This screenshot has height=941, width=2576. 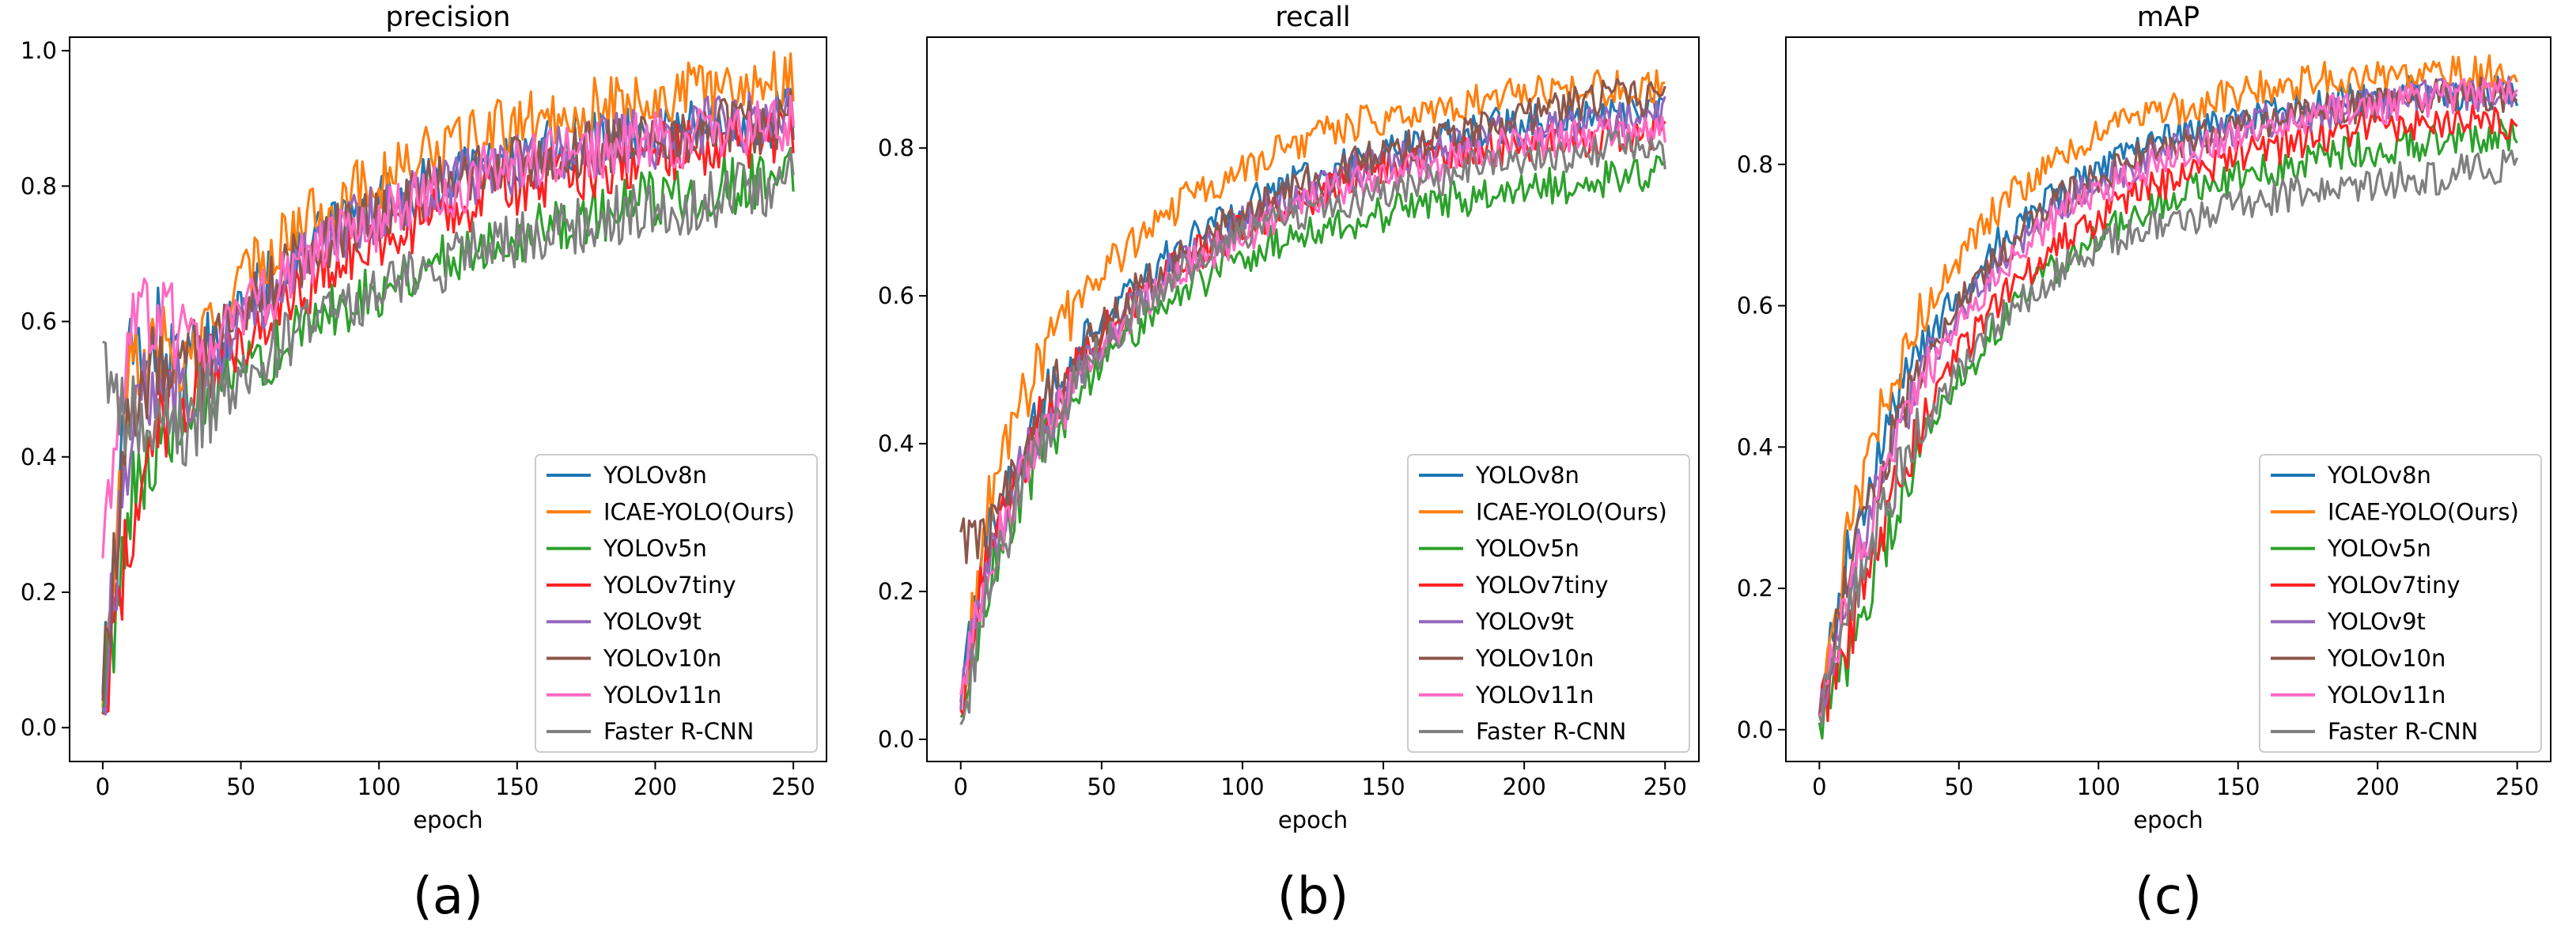 I want to click on panel-label: (a), so click(x=448, y=896).